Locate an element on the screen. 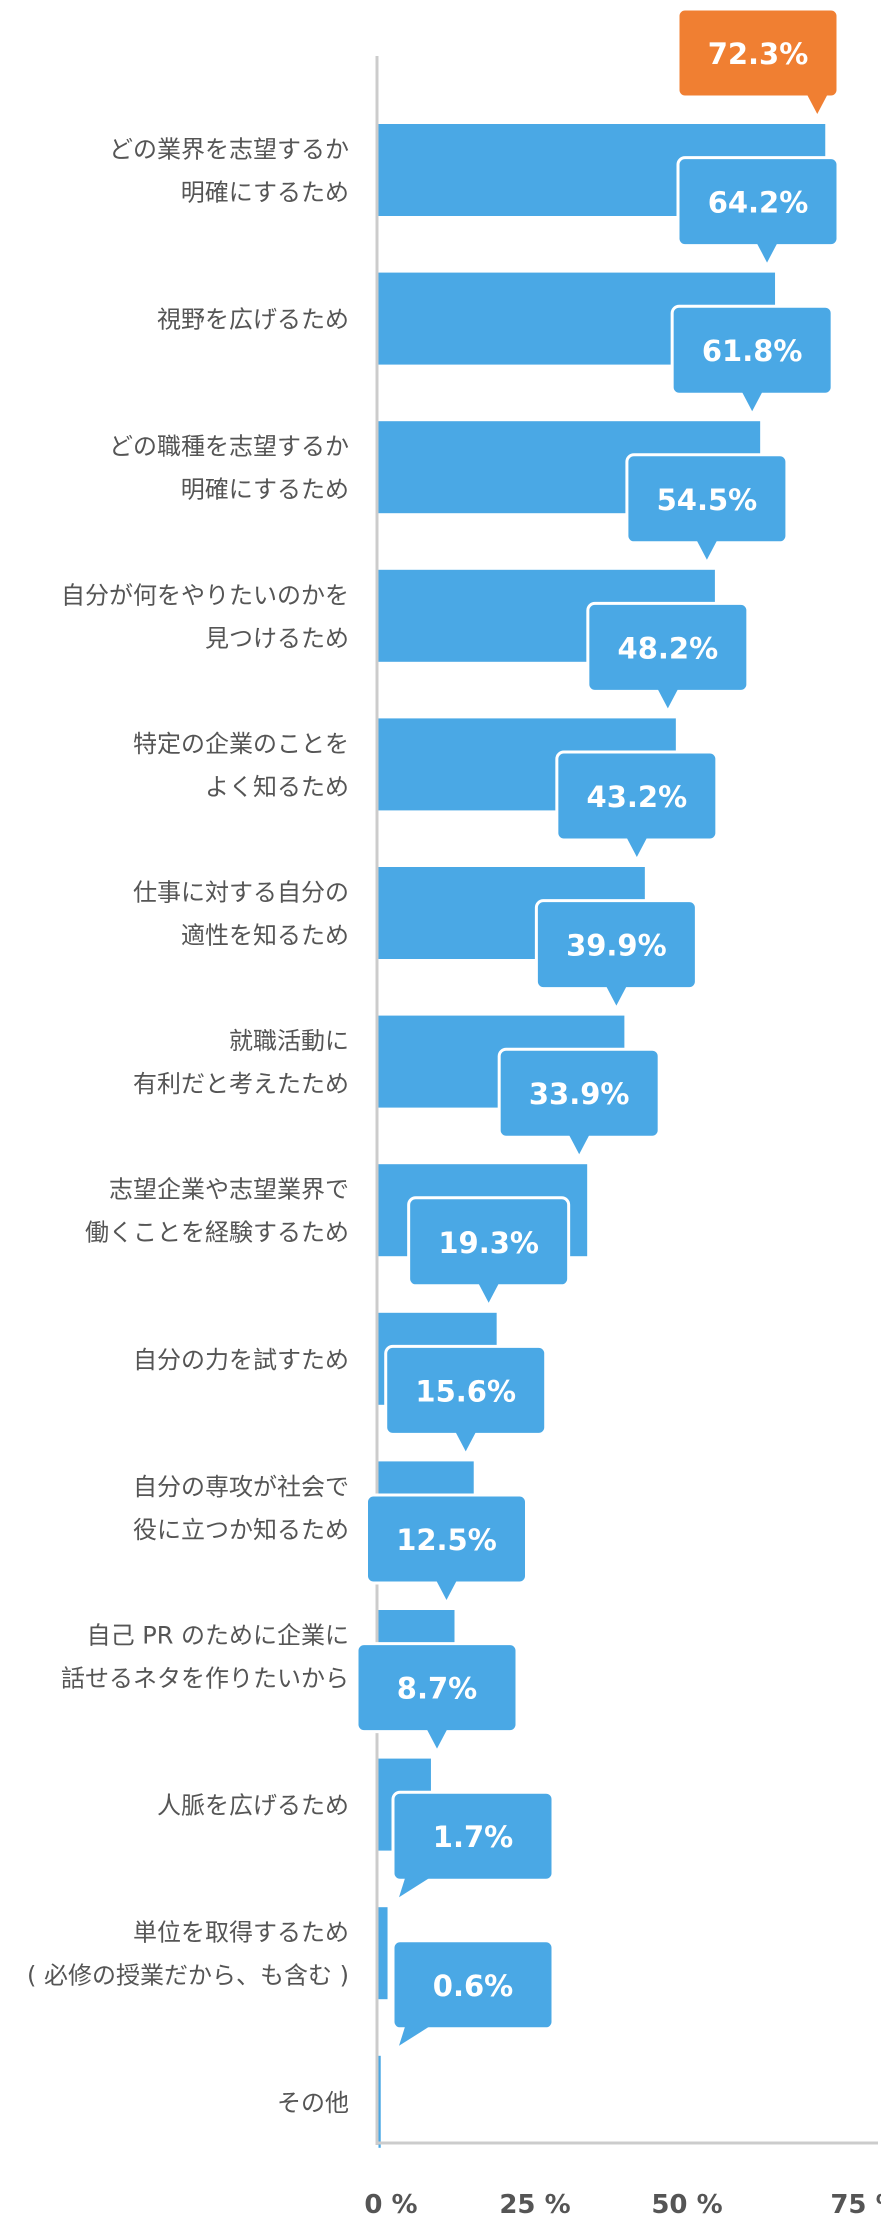 This screenshot has width=881, height=2231. value-bubble: 19.3% is located at coordinates (489, 1249).